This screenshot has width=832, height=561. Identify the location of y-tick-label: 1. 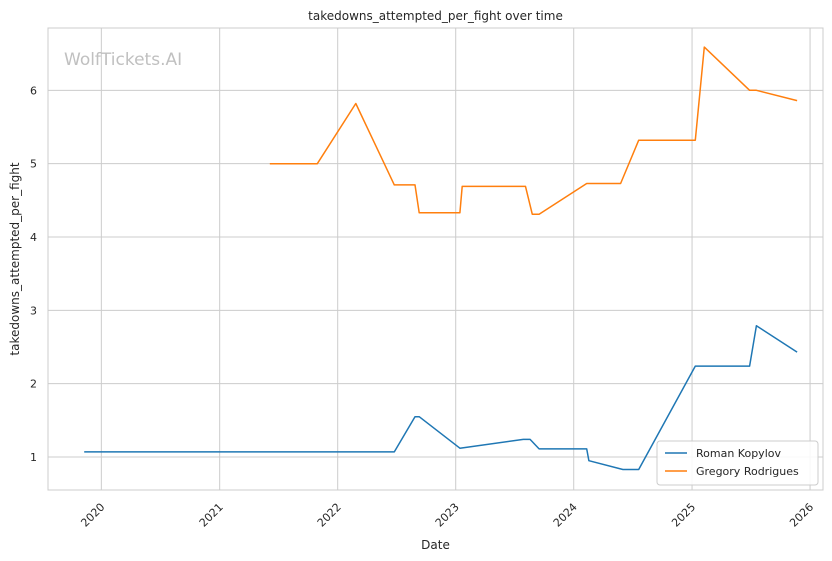
(33, 457).